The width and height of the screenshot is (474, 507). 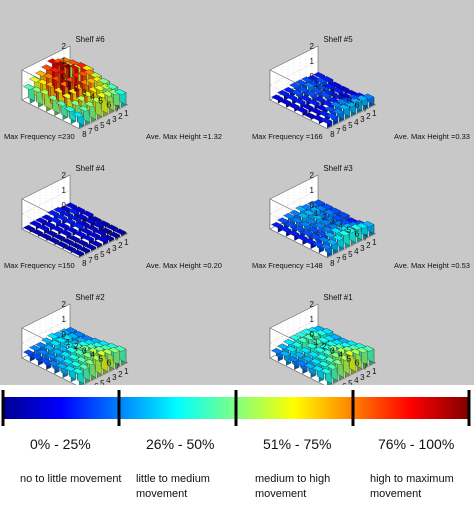 What do you see at coordinates (338, 260) in the screenshot?
I see `y-tick-label: 7` at bounding box center [338, 260].